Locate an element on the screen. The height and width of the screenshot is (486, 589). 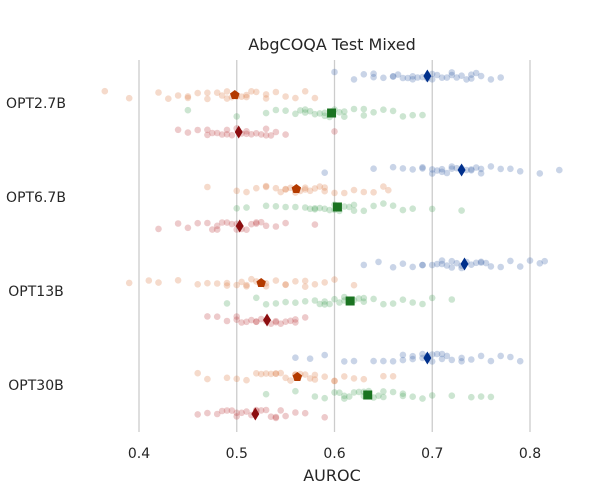
x-tick-labels: 0.4 0.5 0.6 0.7 0.8 is located at coordinates (334, 454).